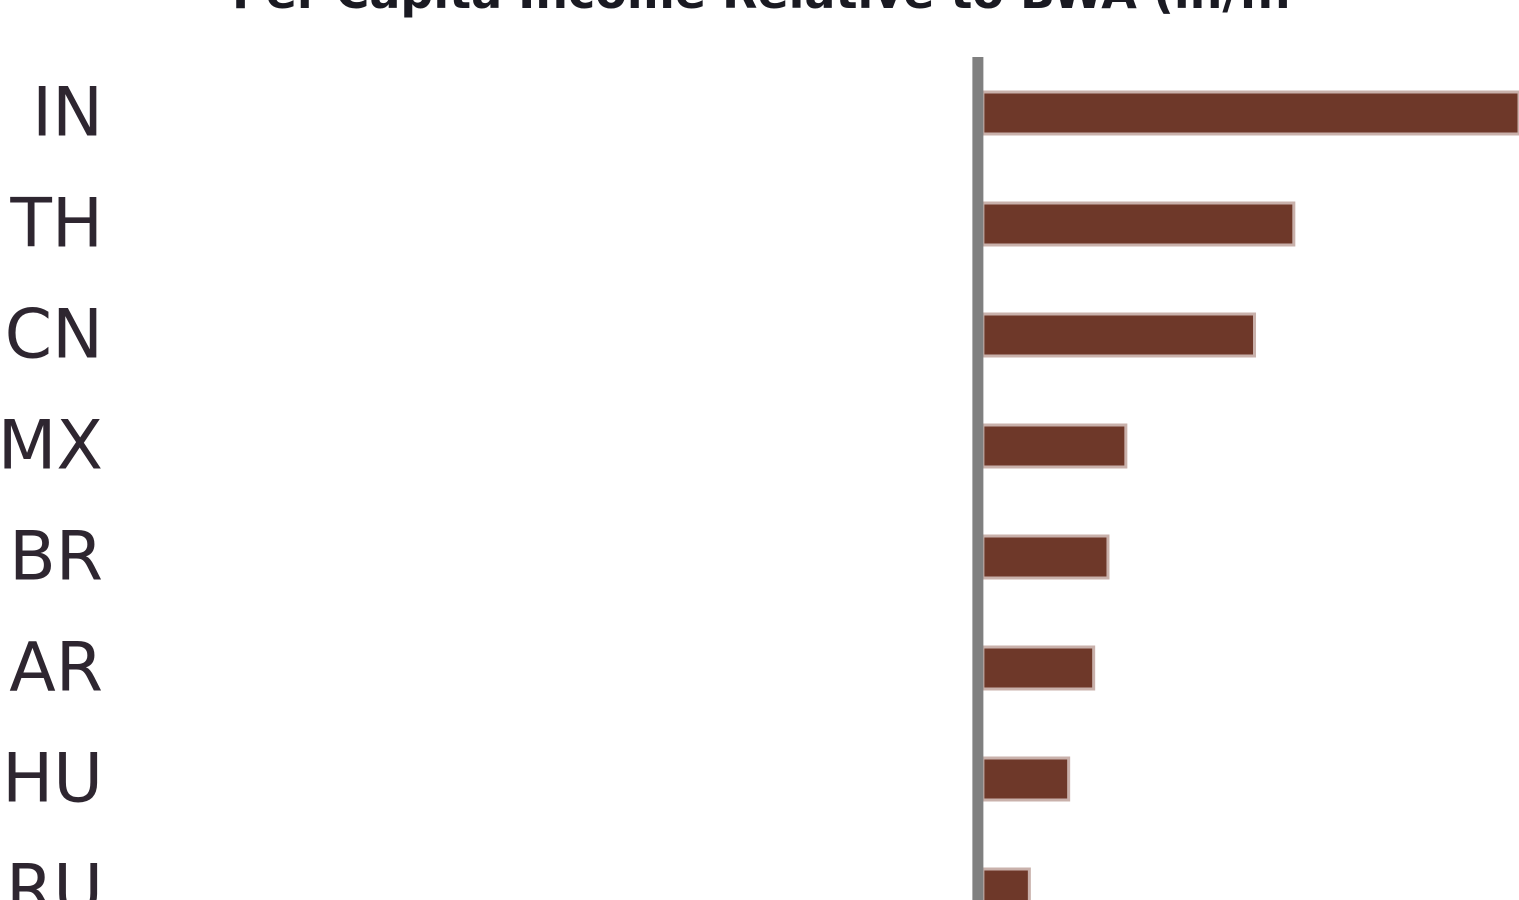  Describe the element at coordinates (56, 668) in the screenshot. I see `category-label-ar: AR` at that location.